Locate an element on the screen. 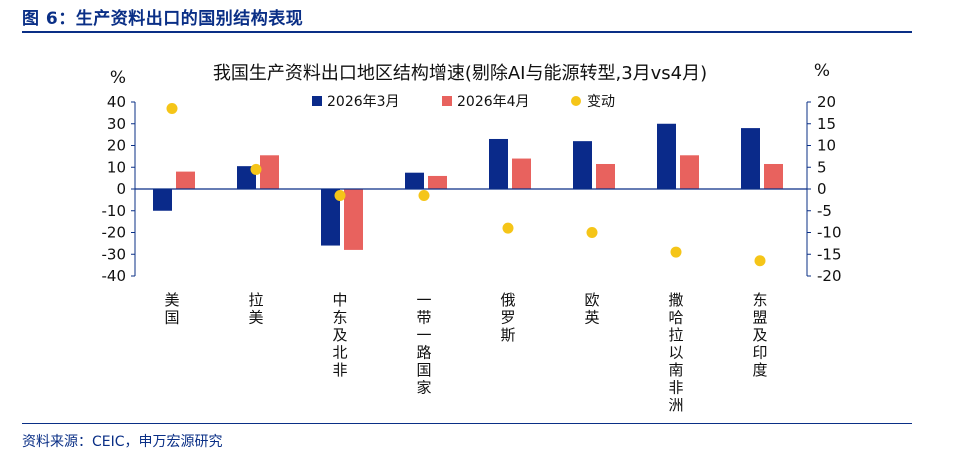  right-tick-label: -5 is located at coordinates (824, 211).